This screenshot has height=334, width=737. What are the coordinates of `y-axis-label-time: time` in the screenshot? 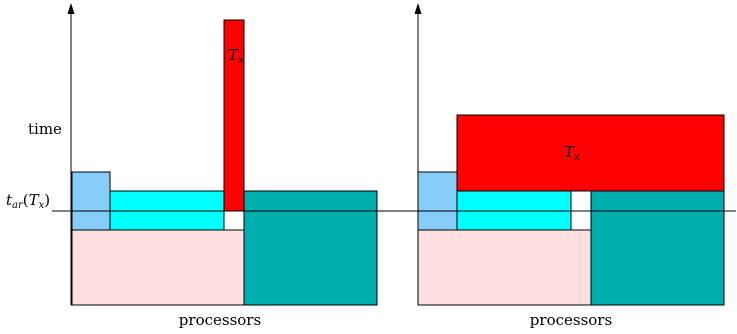 It's located at (45, 129).